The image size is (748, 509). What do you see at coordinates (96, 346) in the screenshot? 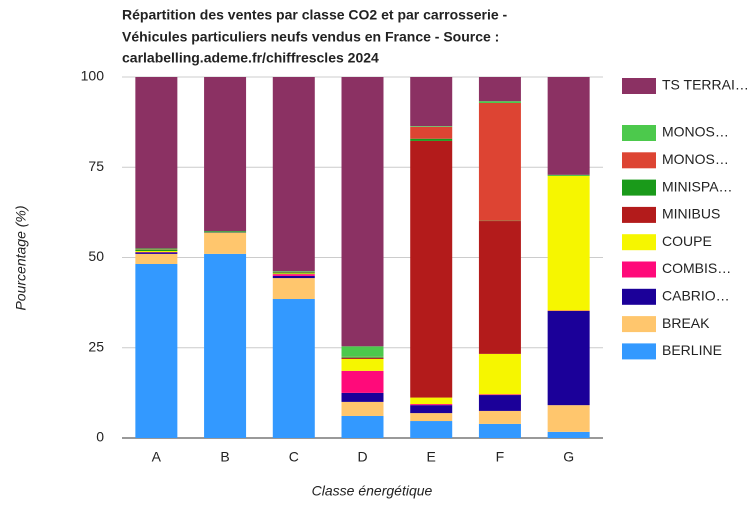
I see `y-tick-label: 25` at bounding box center [96, 346].